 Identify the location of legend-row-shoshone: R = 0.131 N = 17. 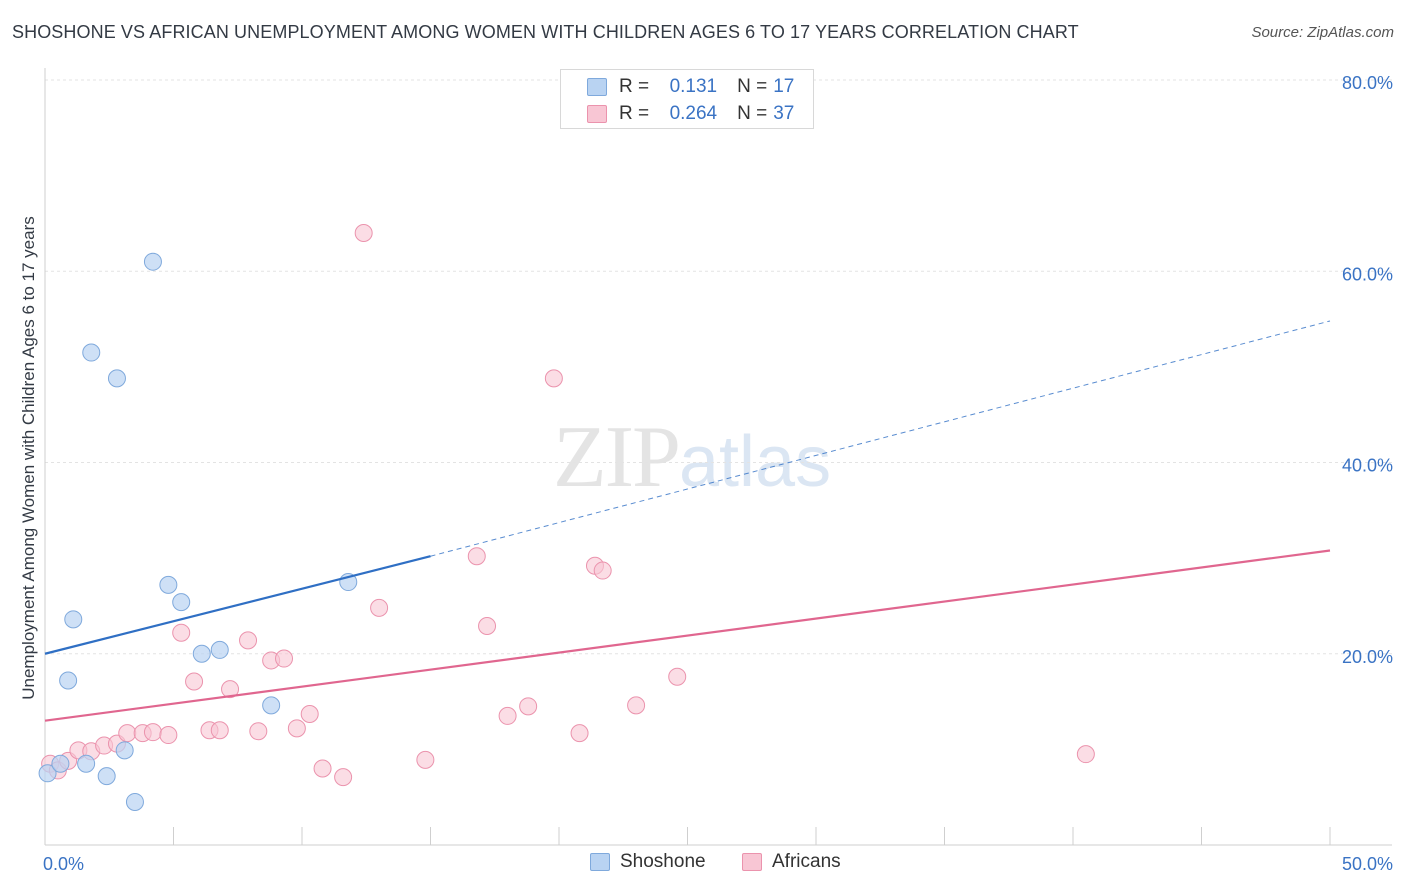
(690, 87).